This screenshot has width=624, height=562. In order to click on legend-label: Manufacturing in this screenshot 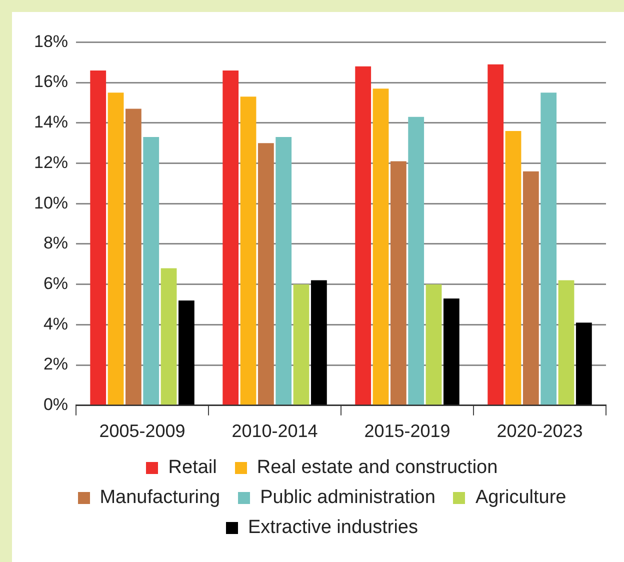, I will do `click(160, 498)`.